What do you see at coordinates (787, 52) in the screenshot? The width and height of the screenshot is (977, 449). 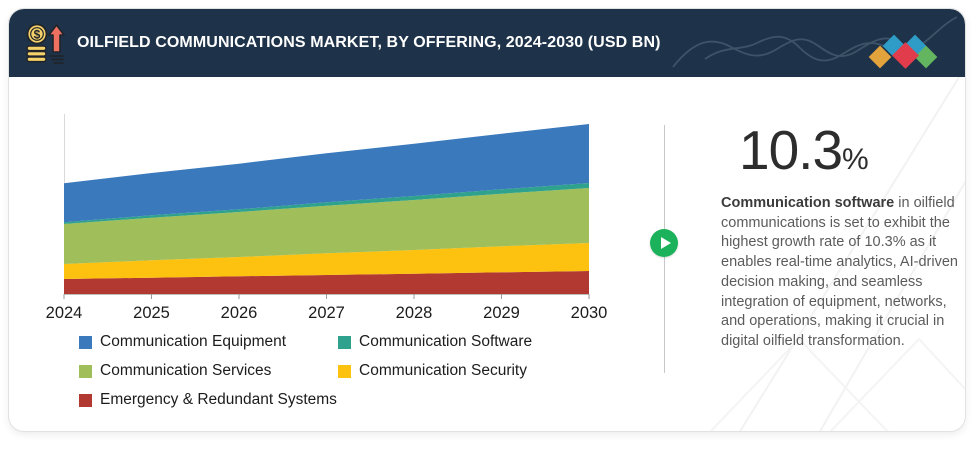 I see `wave-line` at bounding box center [787, 52].